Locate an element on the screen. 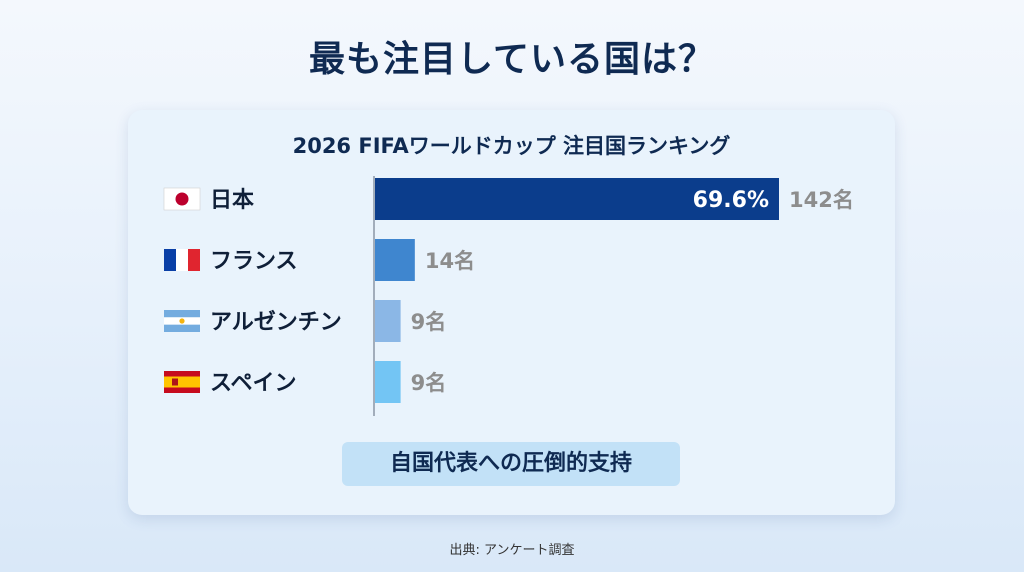  bar-value-label: 142名 is located at coordinates (821, 200).